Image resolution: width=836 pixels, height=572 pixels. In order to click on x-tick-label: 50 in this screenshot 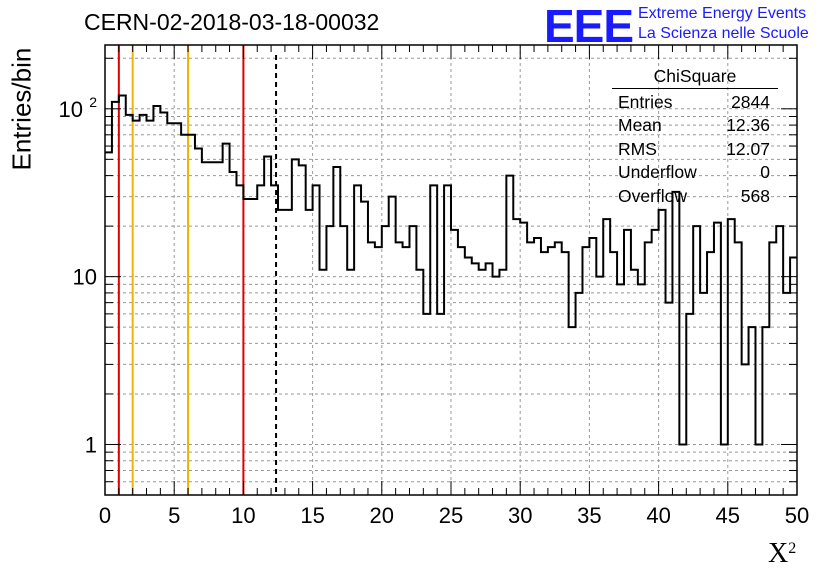, I will do `click(797, 515)`.